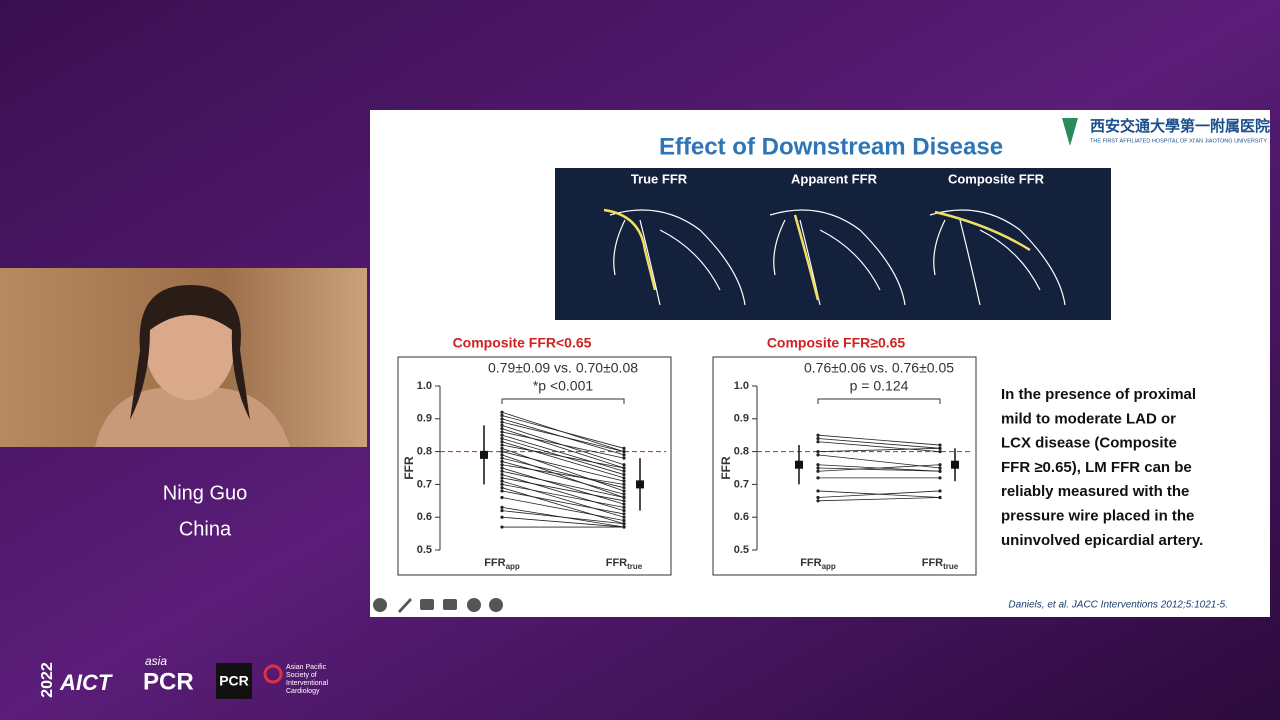 This screenshot has width=1280, height=720. Describe the element at coordinates (659, 178) in the screenshot. I see `diagram-label: True FFR` at that location.